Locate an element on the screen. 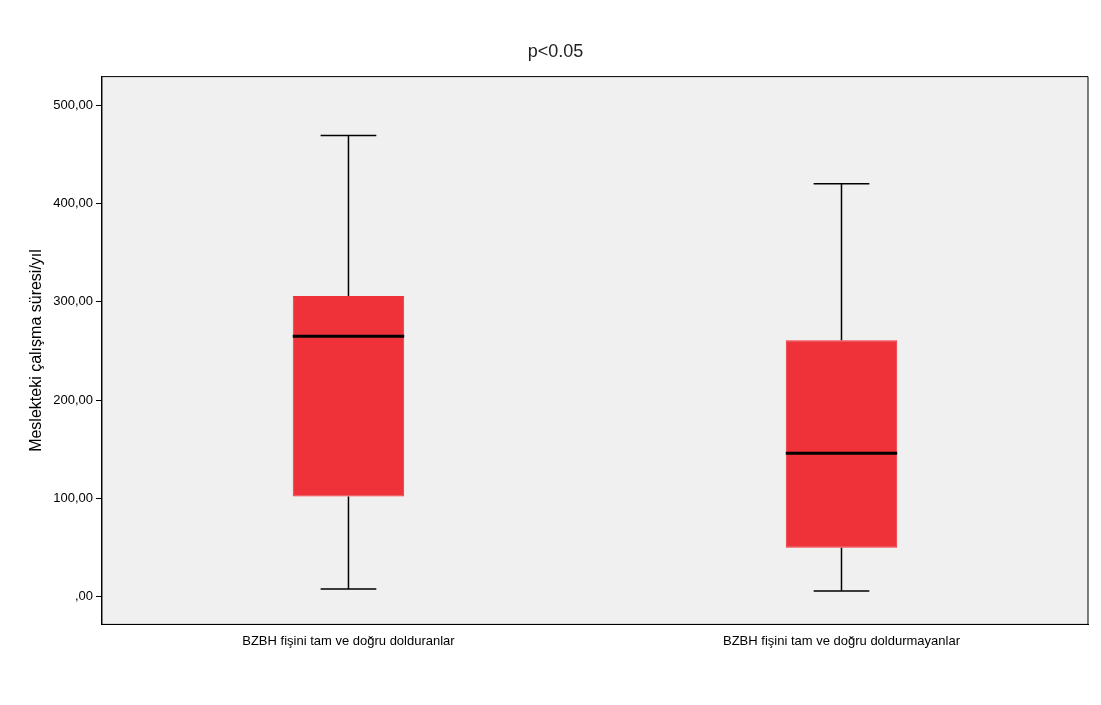  x-tick-label: BZBH fişini tam ve doğru dolduranlar is located at coordinates (349, 640).